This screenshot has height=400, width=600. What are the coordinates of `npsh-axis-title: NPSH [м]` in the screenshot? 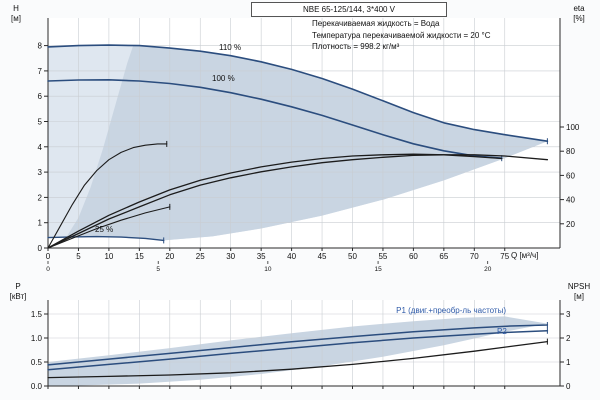 It's located at (579, 292).